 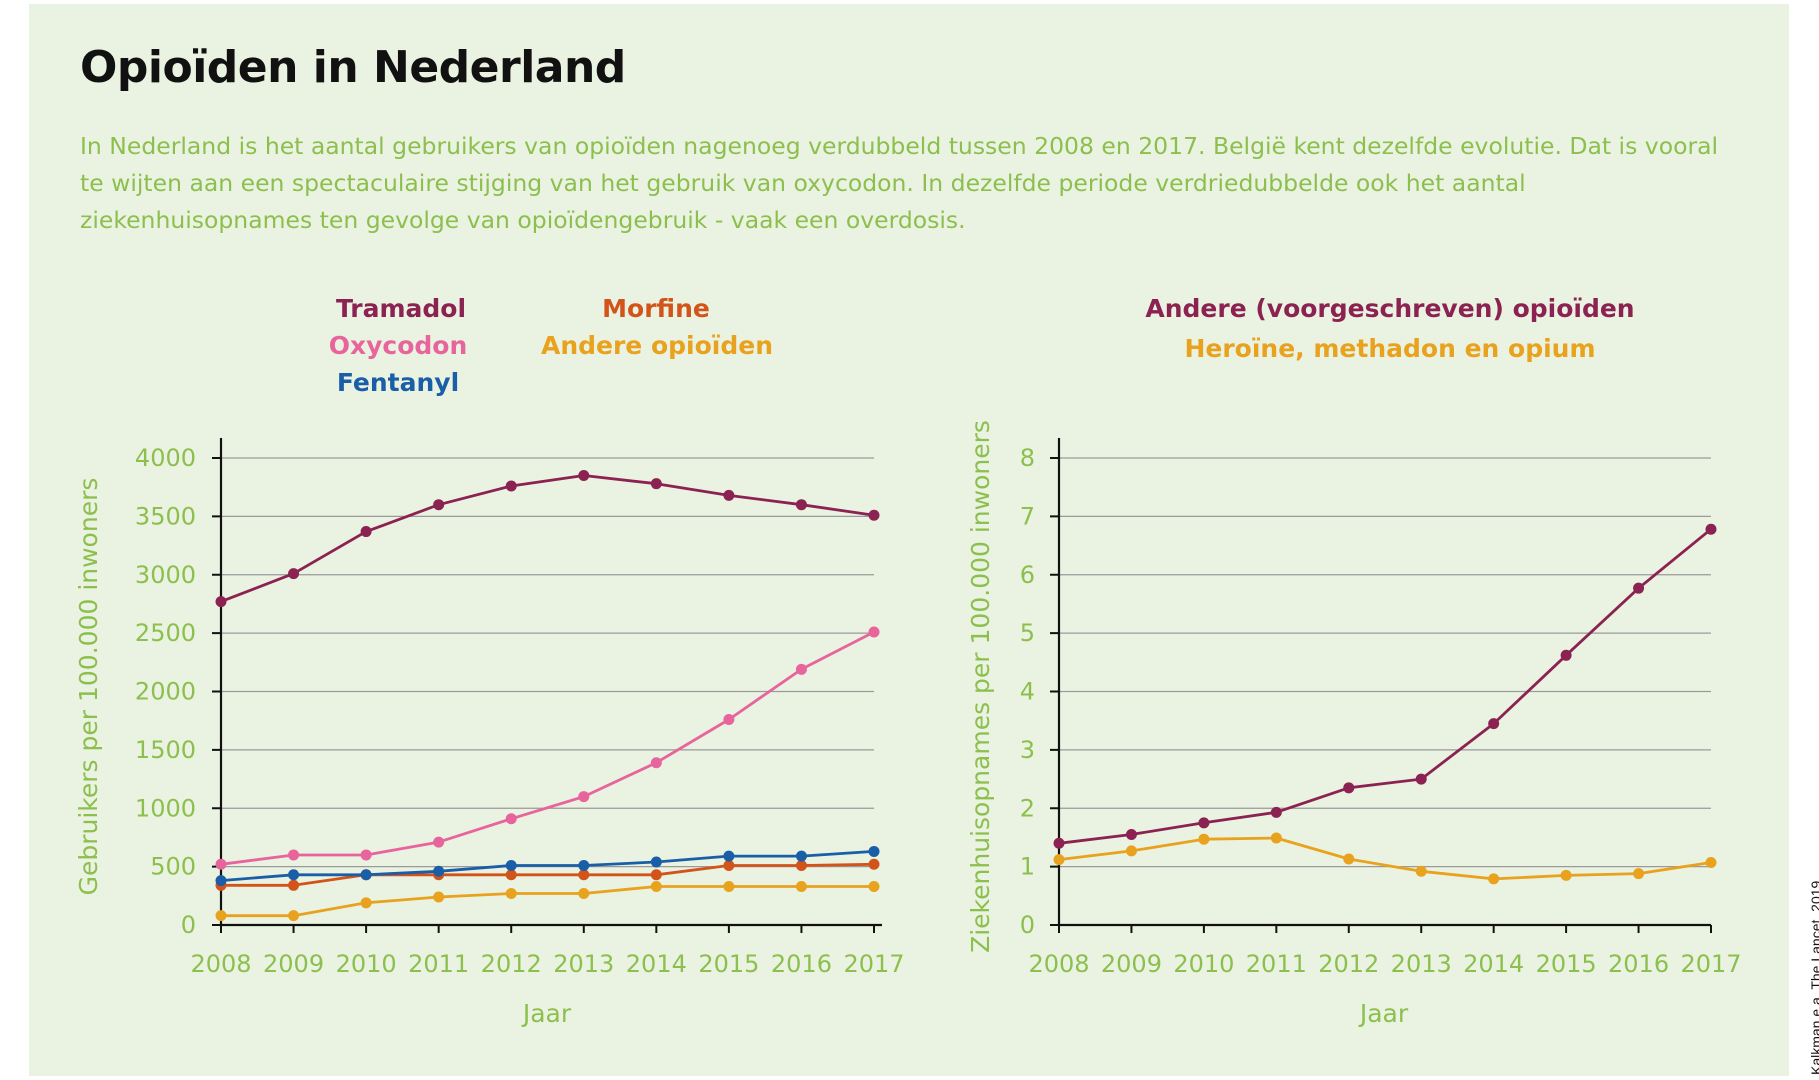 What do you see at coordinates (1027, 750) in the screenshot?
I see `y-tick-label: 3` at bounding box center [1027, 750].